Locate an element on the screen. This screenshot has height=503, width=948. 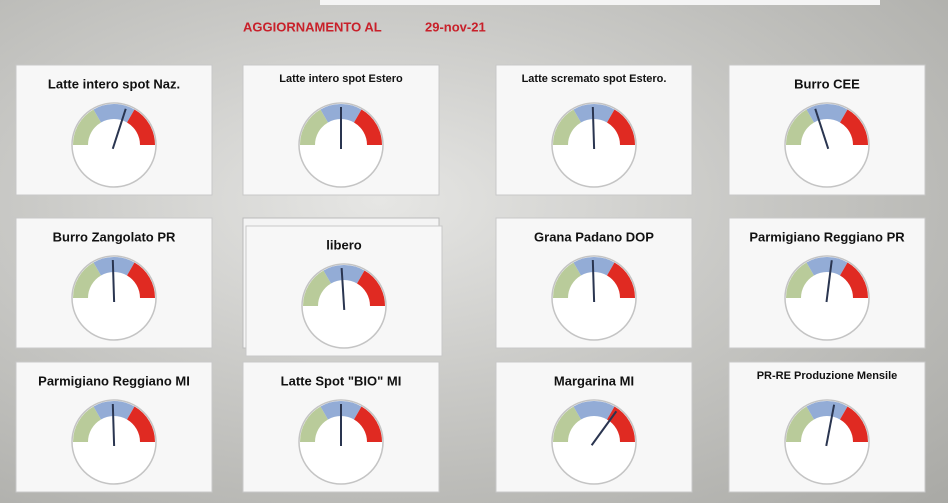
gauge-title: Latte scremato spot Estero. is located at coordinates (594, 79).